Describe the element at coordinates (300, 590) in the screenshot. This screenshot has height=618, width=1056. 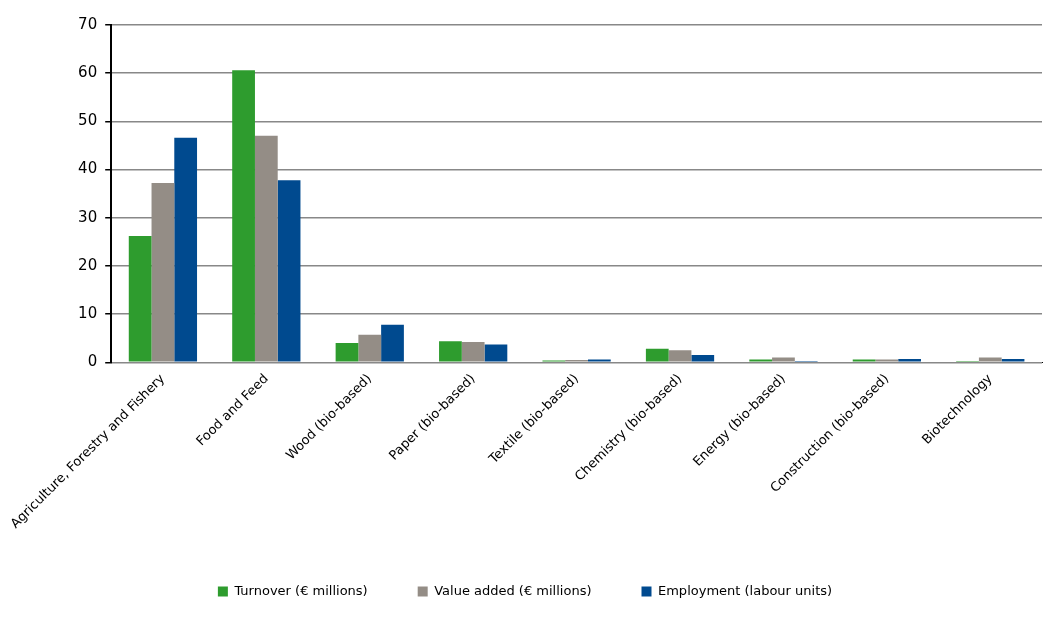
I see `legend-label: Turnover (€ millions)` at that location.